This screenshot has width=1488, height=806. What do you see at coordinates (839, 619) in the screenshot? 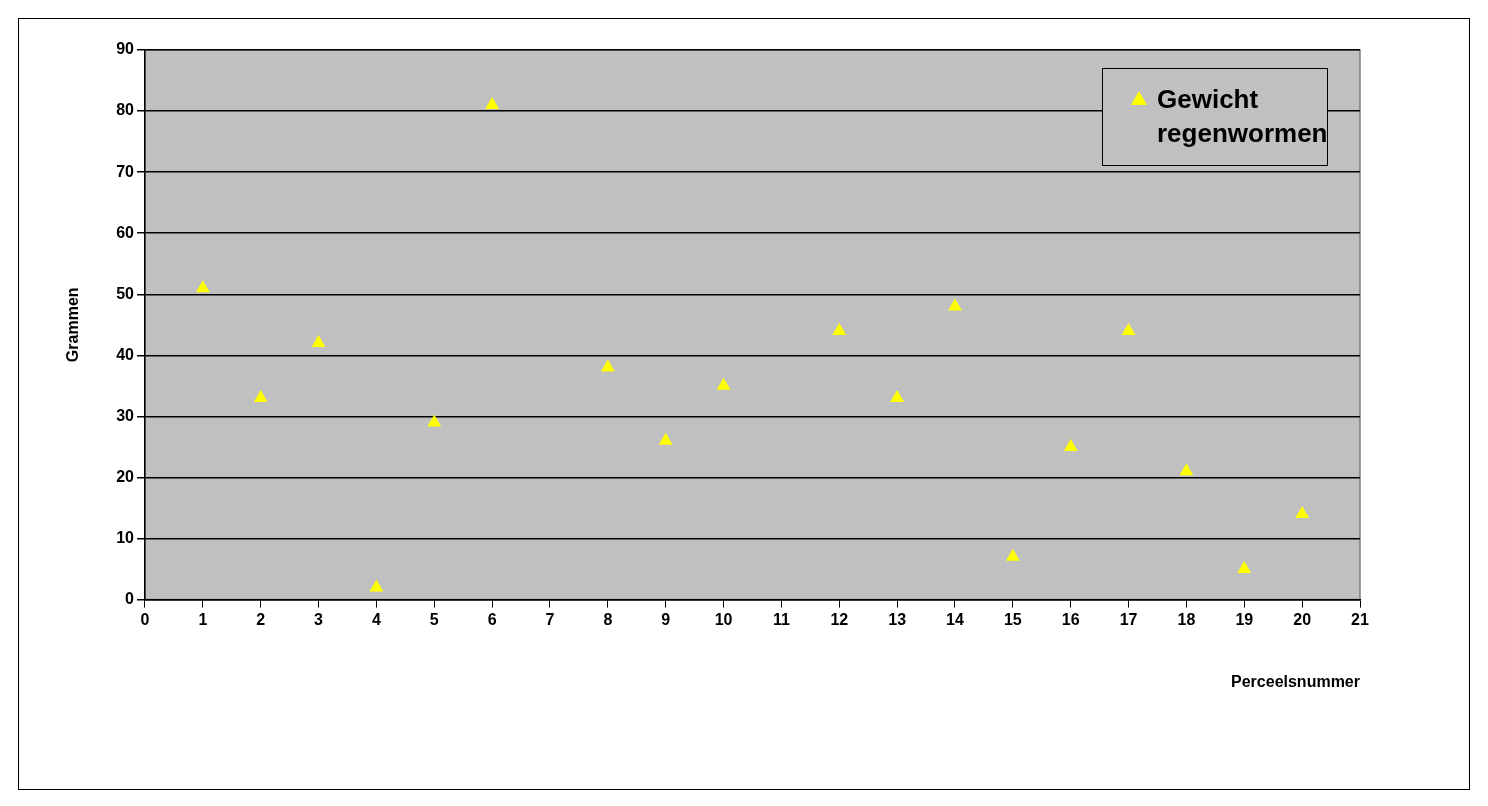
I see `x-tick-label: 12` at bounding box center [839, 619].